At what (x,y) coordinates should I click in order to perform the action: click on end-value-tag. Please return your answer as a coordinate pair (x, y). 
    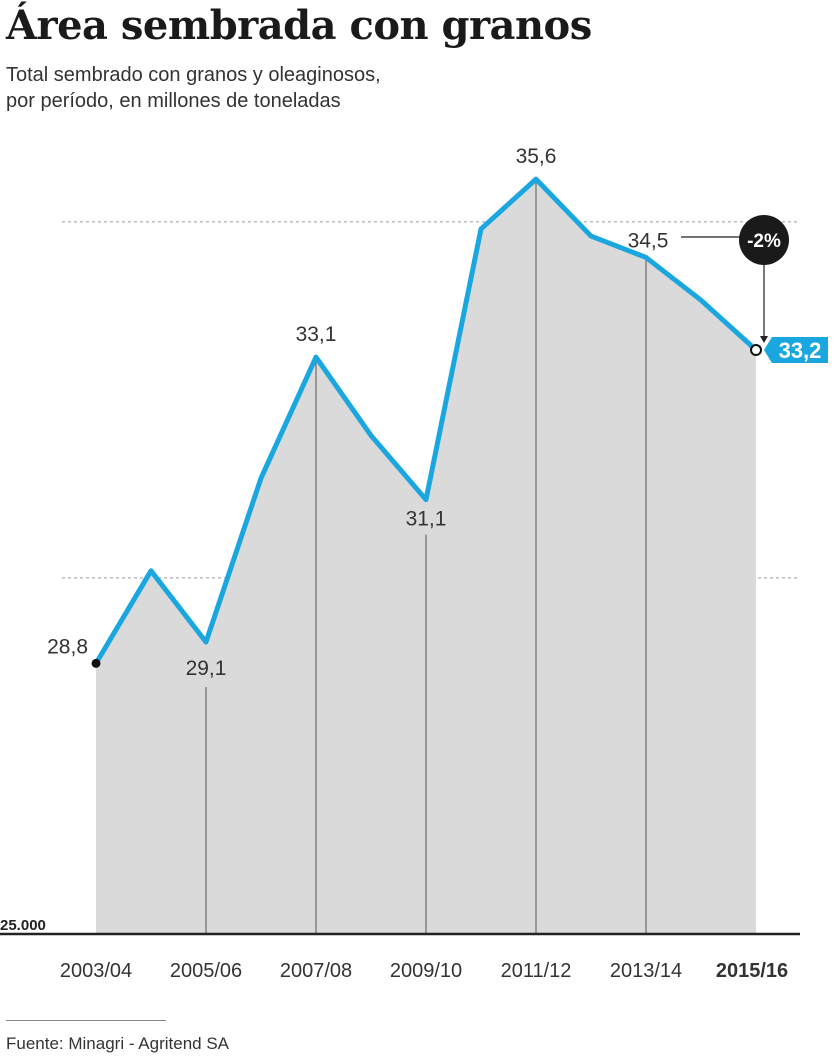
    Looking at the image, I should click on (796, 350).